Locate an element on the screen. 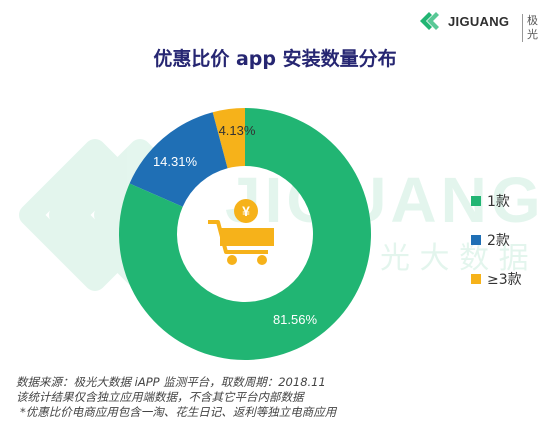 This screenshot has height=437, width=550. slice-3plus-kuan is located at coordinates (228, 138).